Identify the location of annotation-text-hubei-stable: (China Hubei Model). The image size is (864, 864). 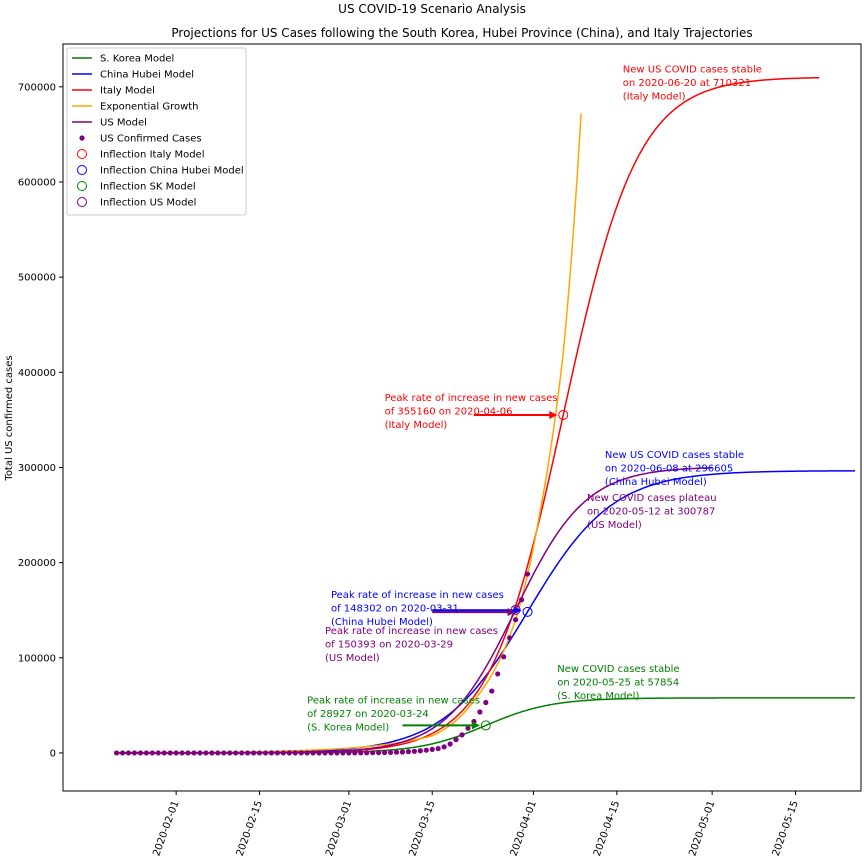
(656, 482).